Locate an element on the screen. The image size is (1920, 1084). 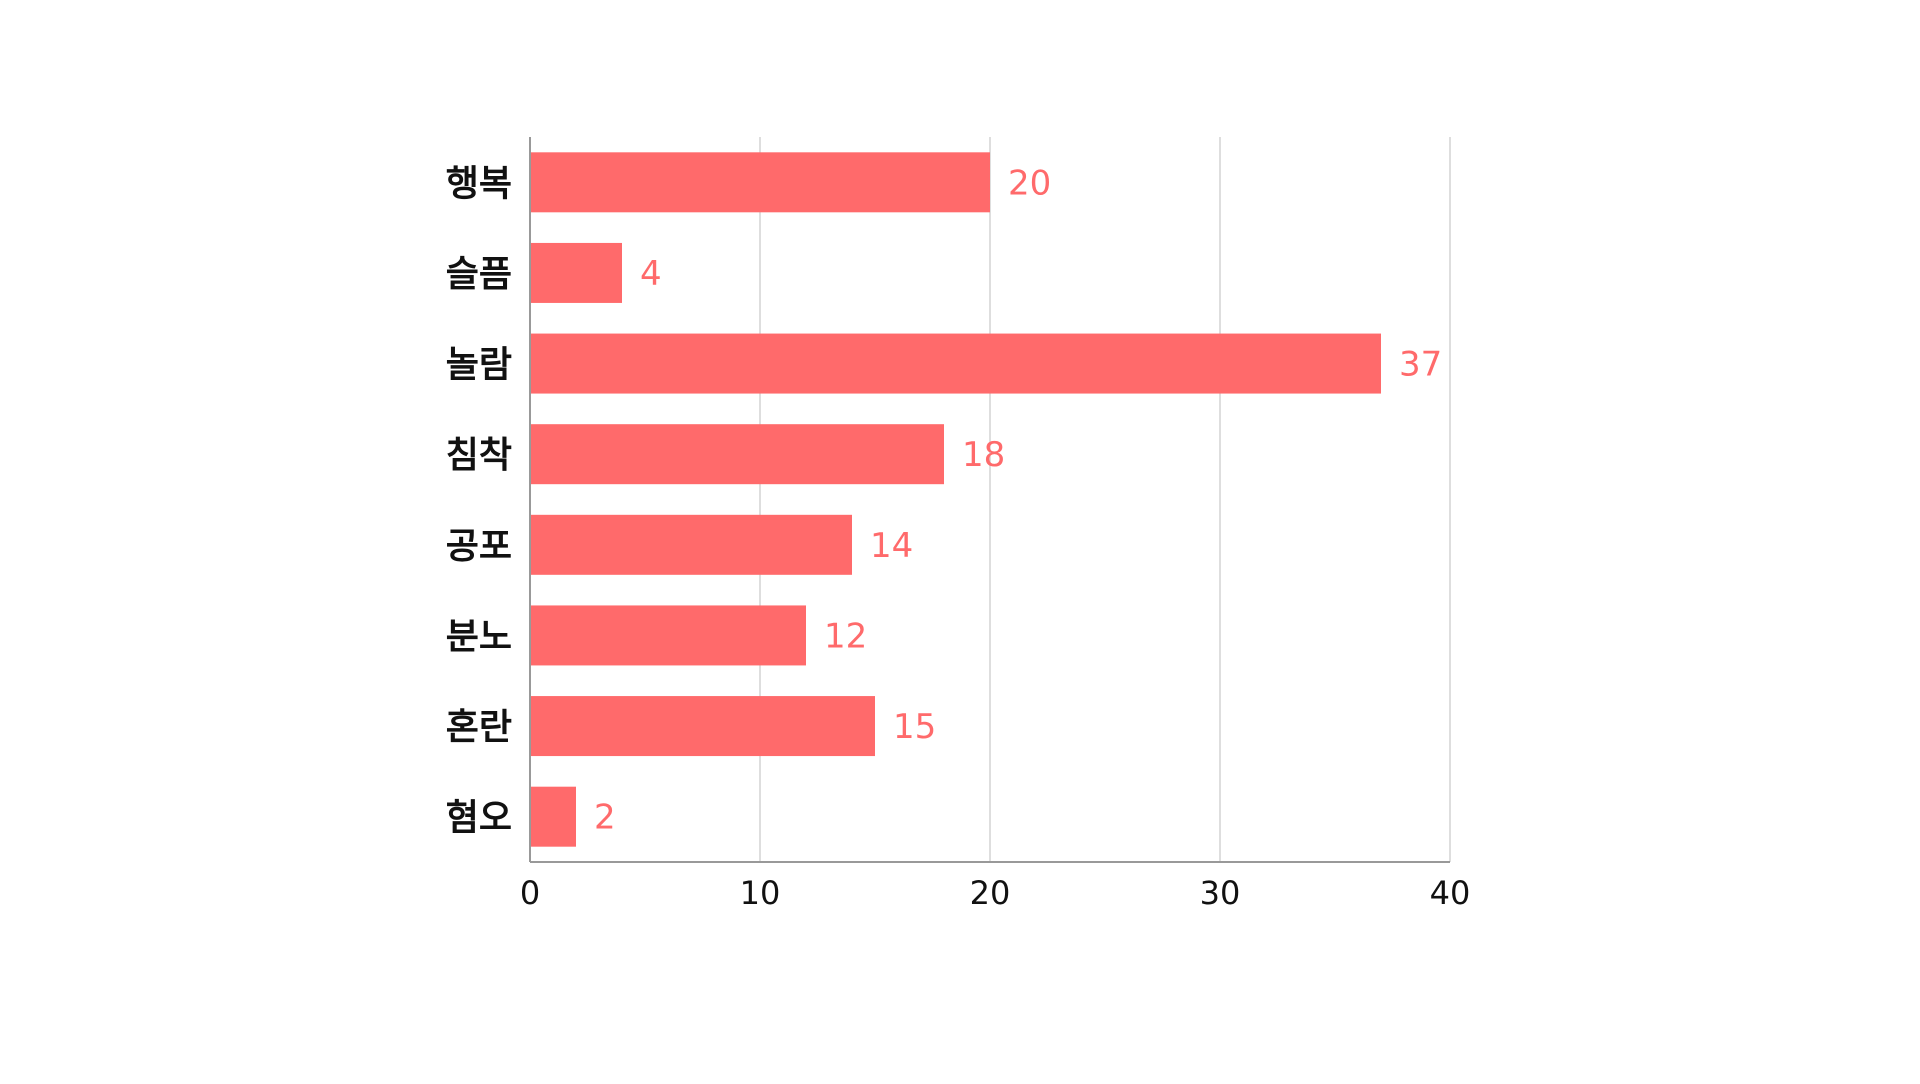
category-label: 공포 is located at coordinates (479, 546).